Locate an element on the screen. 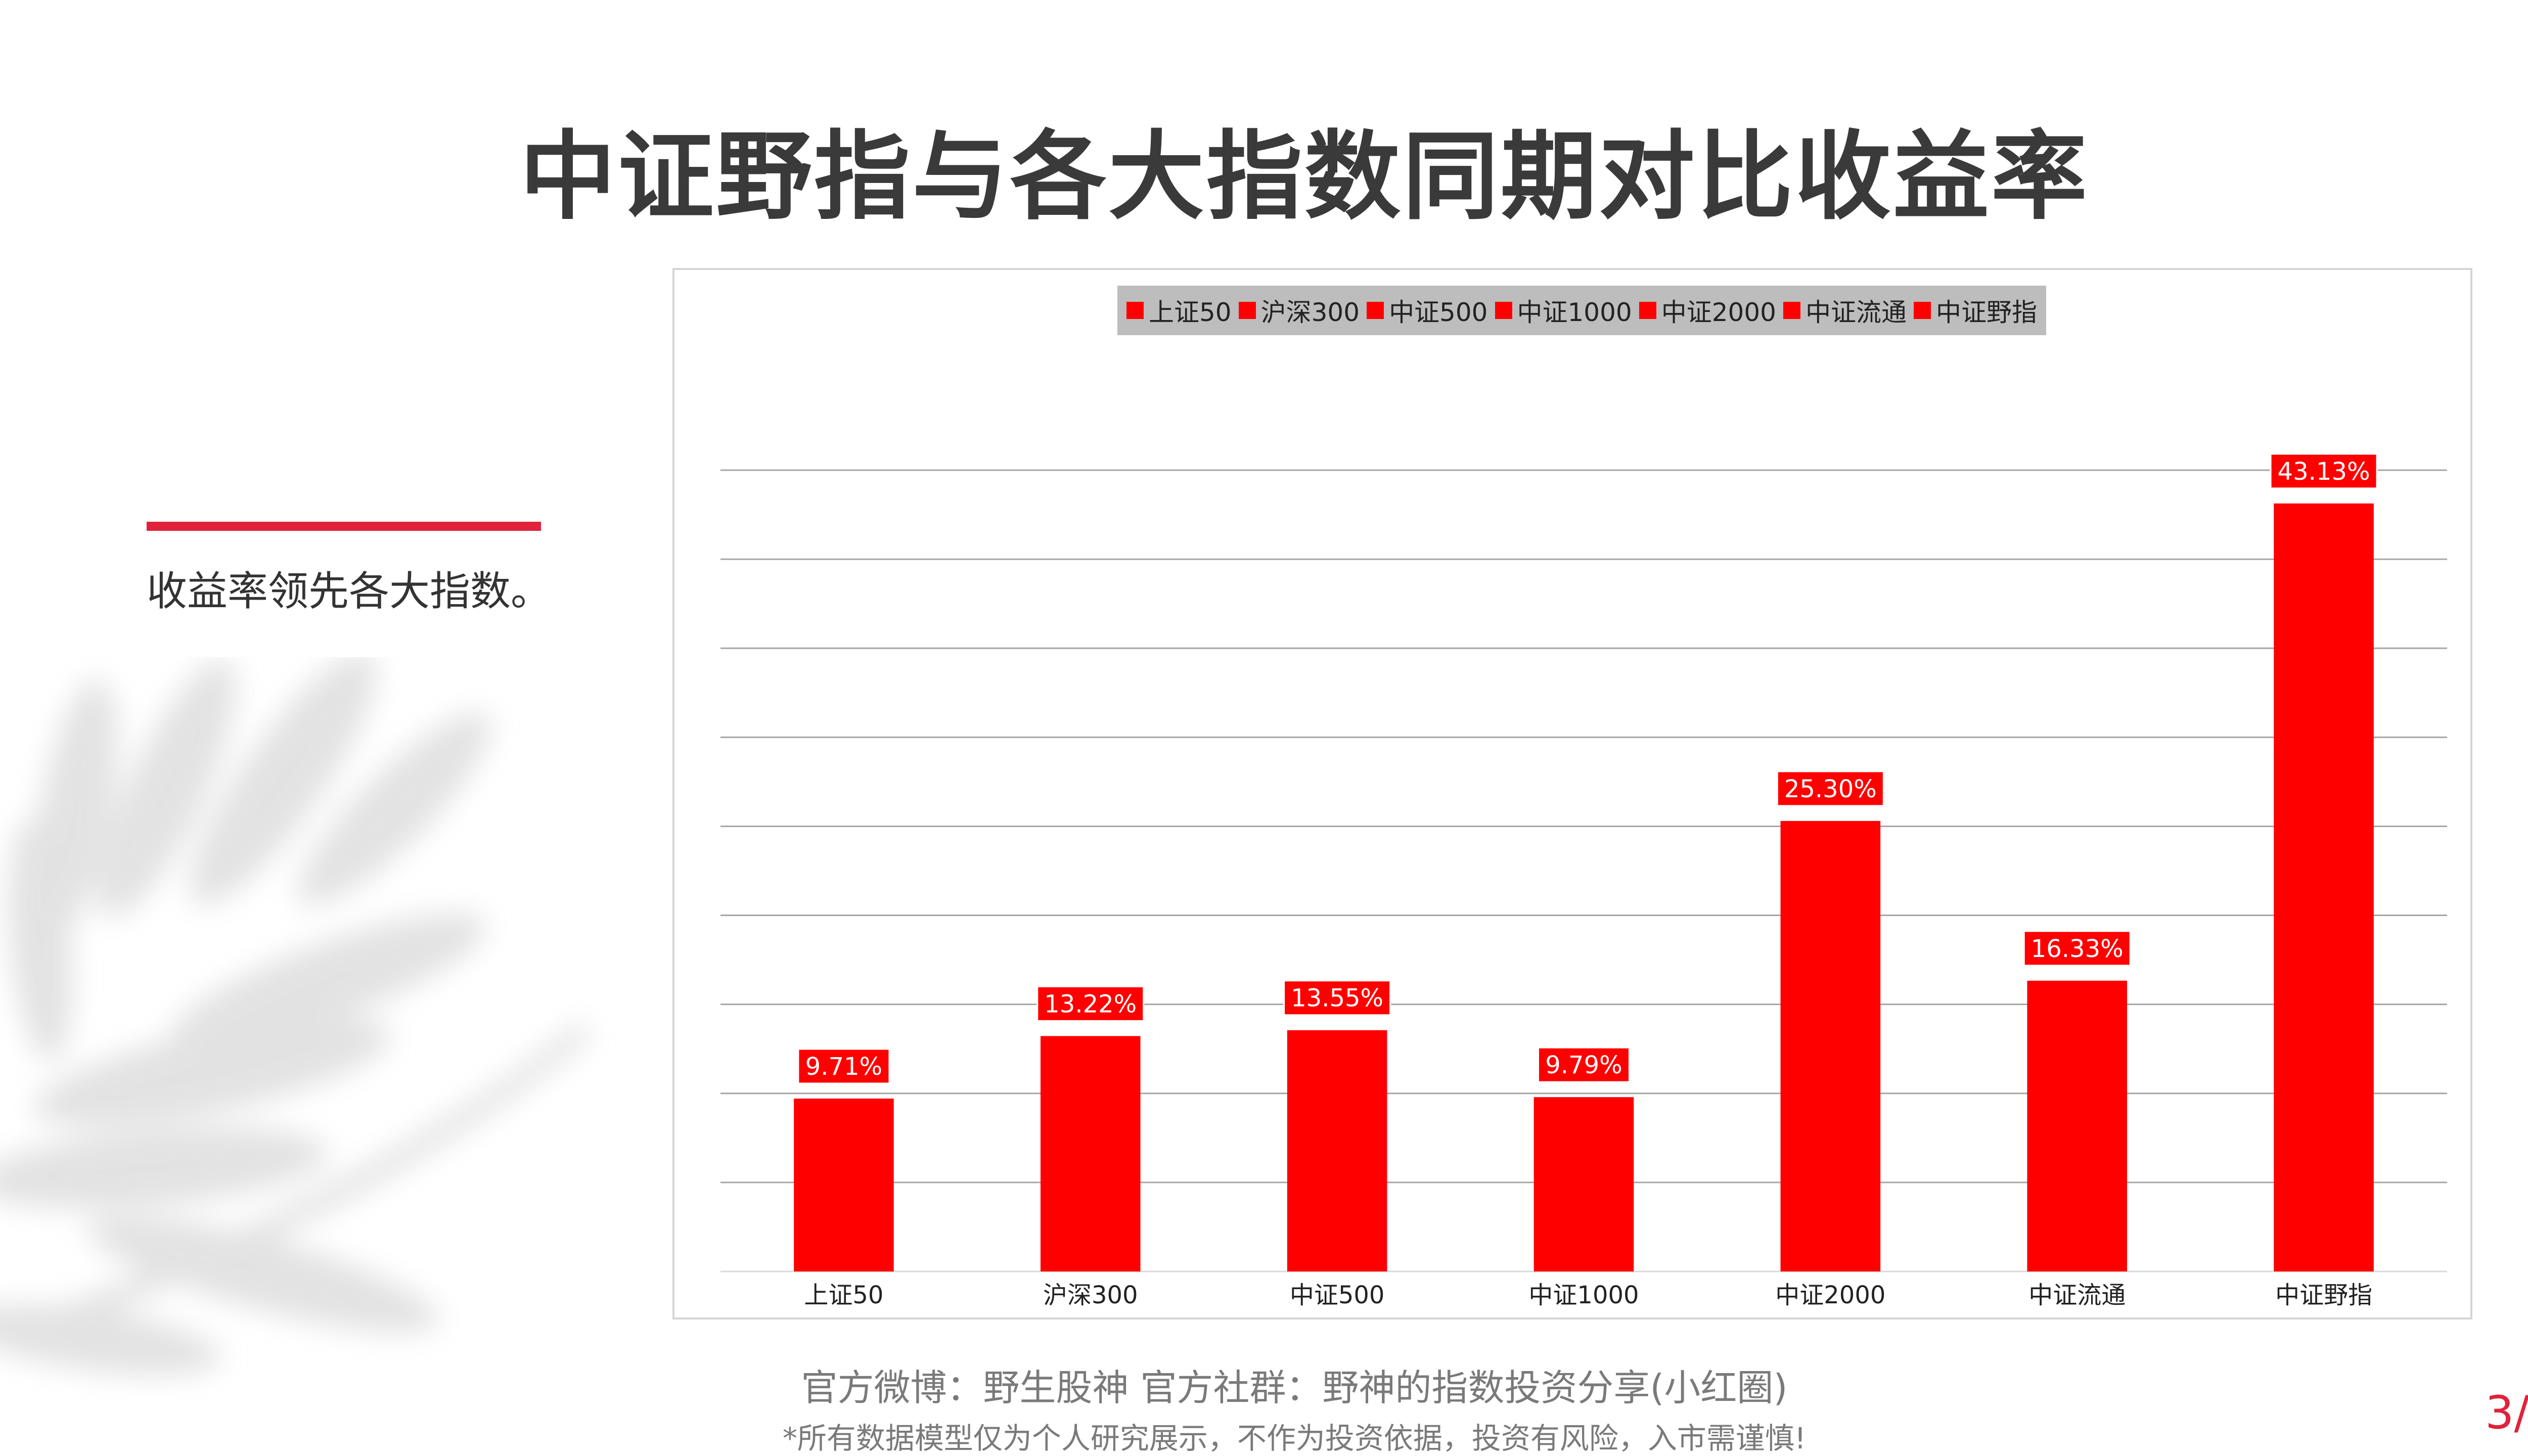 Image resolution: width=2528 pixels, height=1456 pixels. legend-label: 上证50 is located at coordinates (1190, 312).